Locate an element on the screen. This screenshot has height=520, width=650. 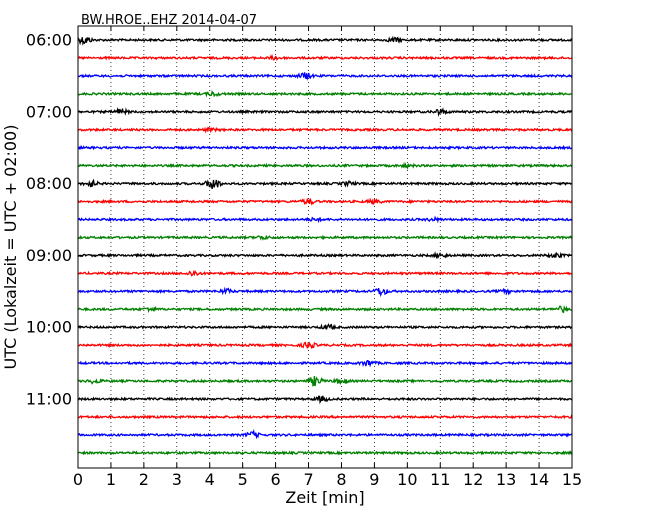
y-tick-label: 07:00 is located at coordinates (49, 111).